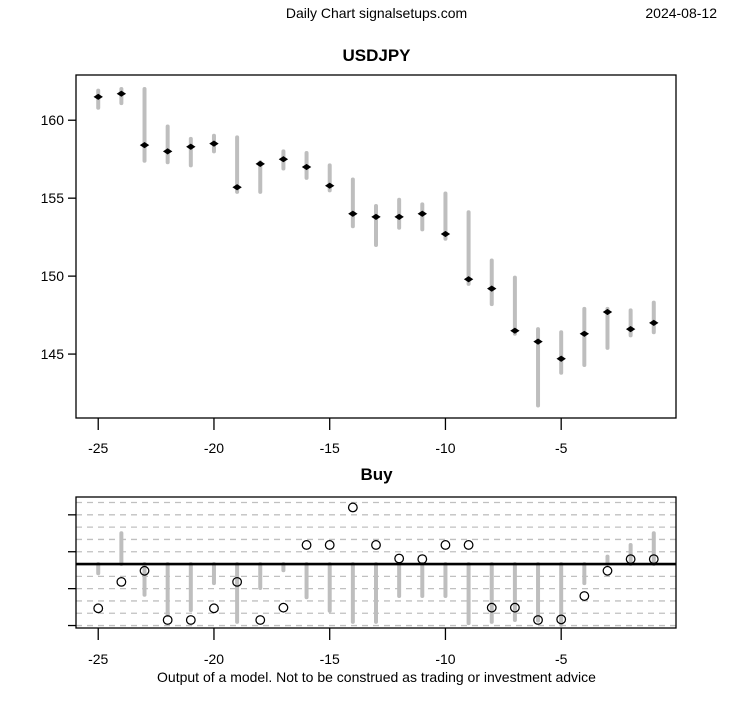 This screenshot has width=753, height=708. Describe the element at coordinates (53, 354) in the screenshot. I see `price-y-axis-tick-label: 145` at that location.